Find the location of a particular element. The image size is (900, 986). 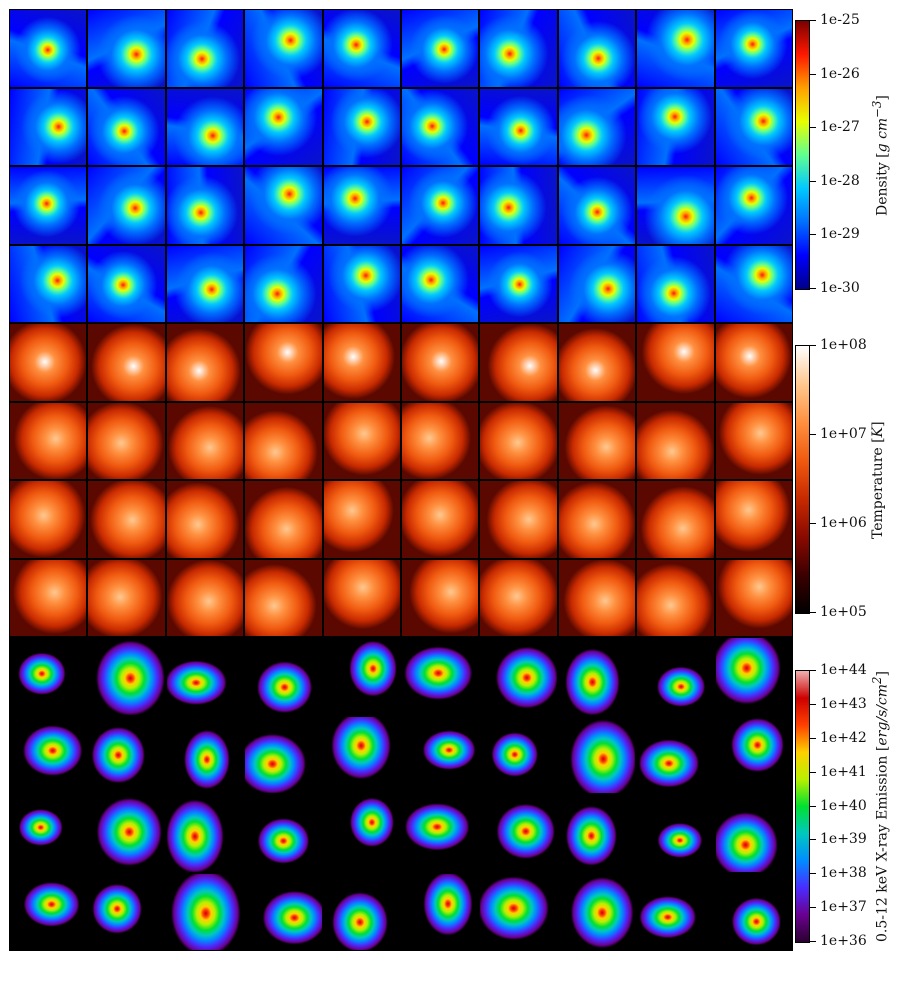

density-colorbar-tick-label: 1e-30 is located at coordinates (840, 288).